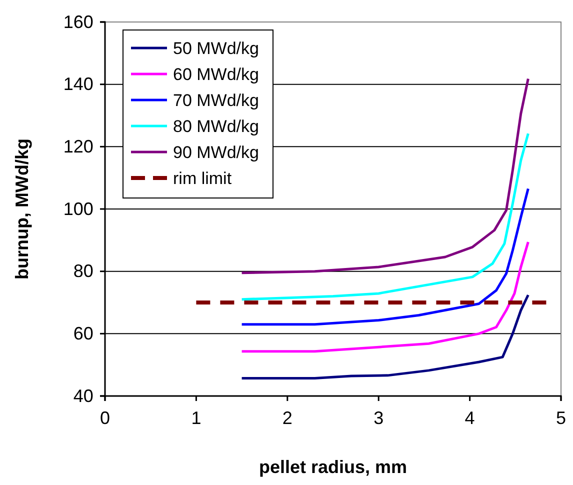 The image size is (573, 485). I want to click on x-tick-label: 4, so click(469, 418).